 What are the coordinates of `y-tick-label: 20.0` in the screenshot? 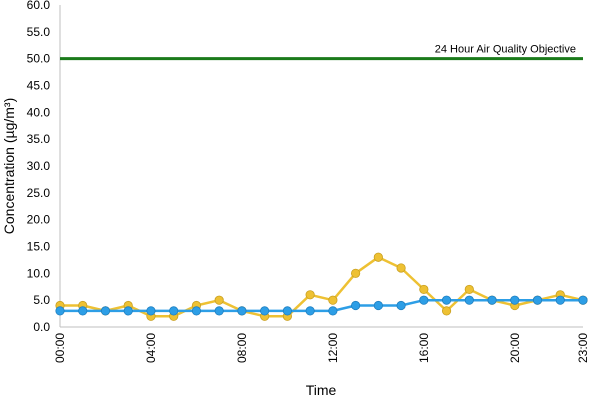 It's located at (39, 220).